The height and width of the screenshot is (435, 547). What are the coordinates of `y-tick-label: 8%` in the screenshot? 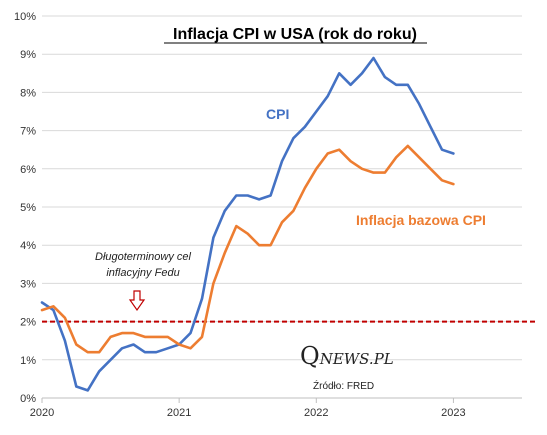 It's located at (28, 93).